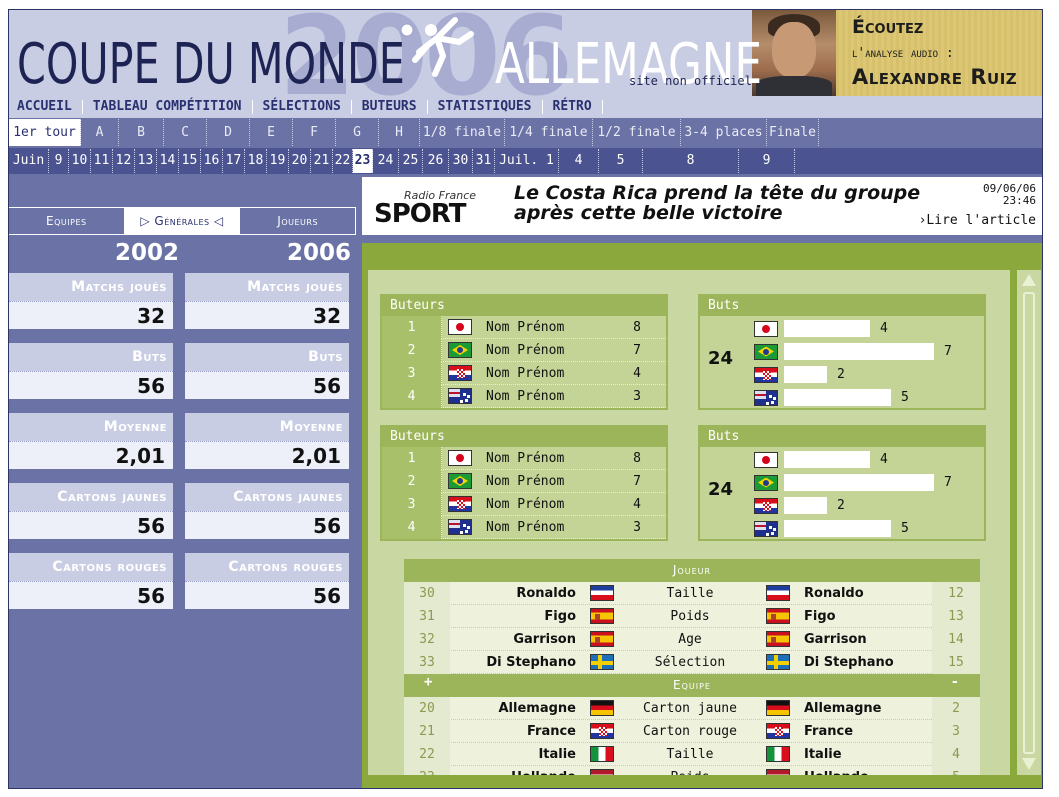  What do you see at coordinates (314, 132) in the screenshot?
I see `phase-tab-6: F` at bounding box center [314, 132].